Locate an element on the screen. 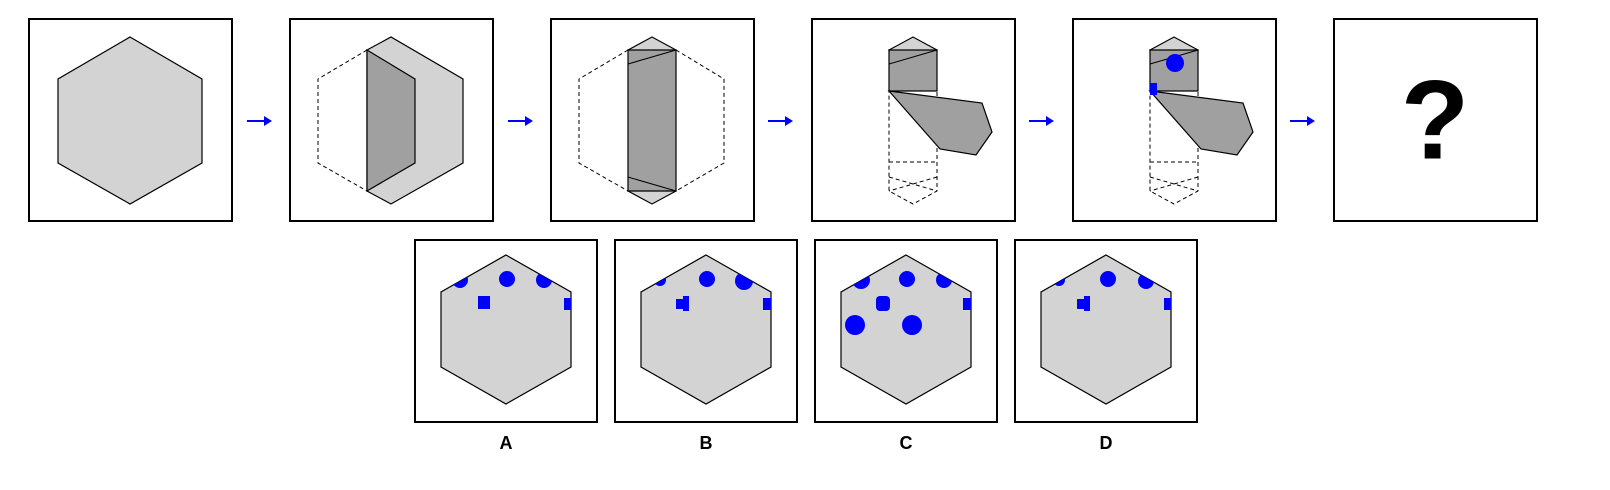 The height and width of the screenshot is (490, 1610). option-c: C is located at coordinates (906, 346).